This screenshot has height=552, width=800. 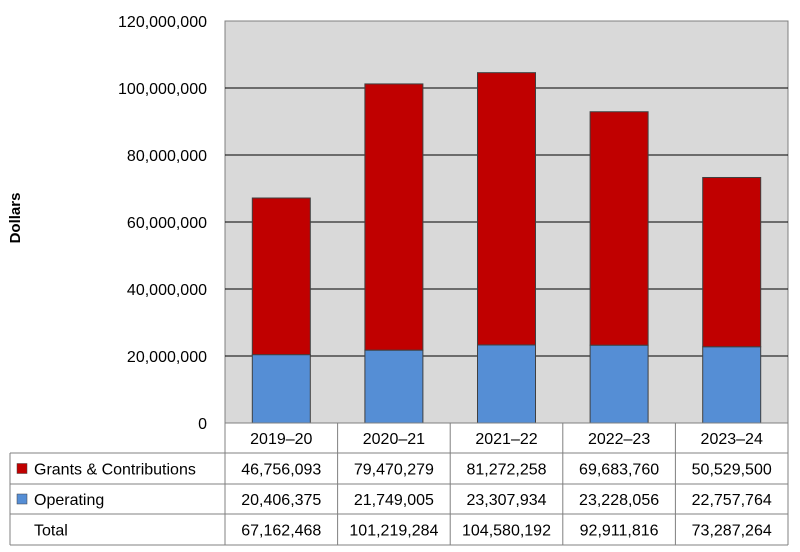 I want to click on y-tick-label: 120,000,000, so click(x=162, y=22).